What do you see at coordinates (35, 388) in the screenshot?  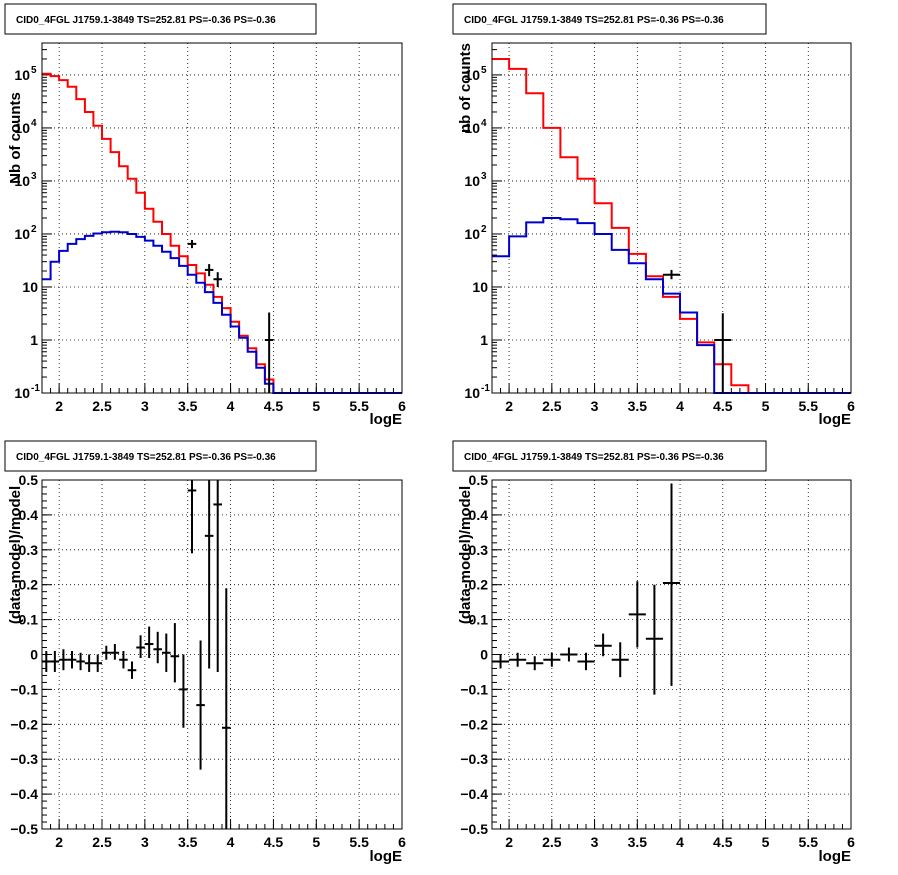 I see `y-tick-exponent: -1` at bounding box center [35, 388].